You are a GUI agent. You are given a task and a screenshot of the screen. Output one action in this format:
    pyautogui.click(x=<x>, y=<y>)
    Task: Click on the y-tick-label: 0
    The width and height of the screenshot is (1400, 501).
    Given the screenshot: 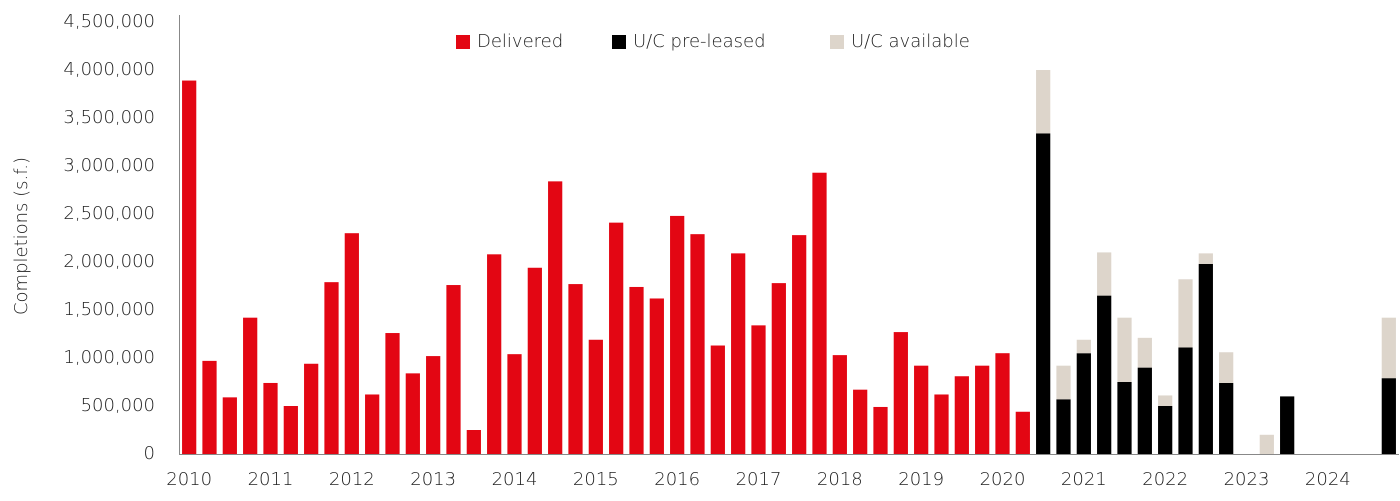 What is the action you would take?
    pyautogui.click(x=149, y=453)
    